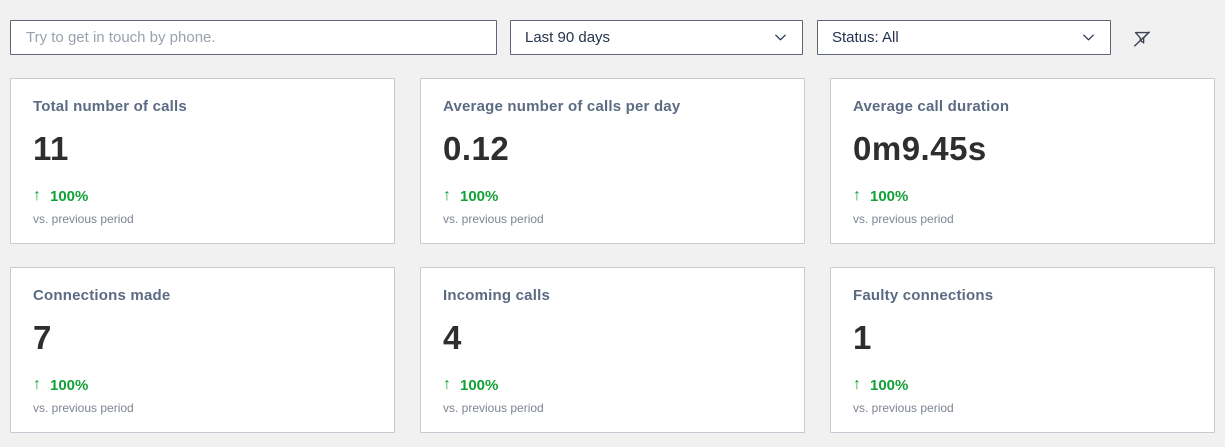  What do you see at coordinates (865, 37) in the screenshot?
I see `status-value: Status: All` at bounding box center [865, 37].